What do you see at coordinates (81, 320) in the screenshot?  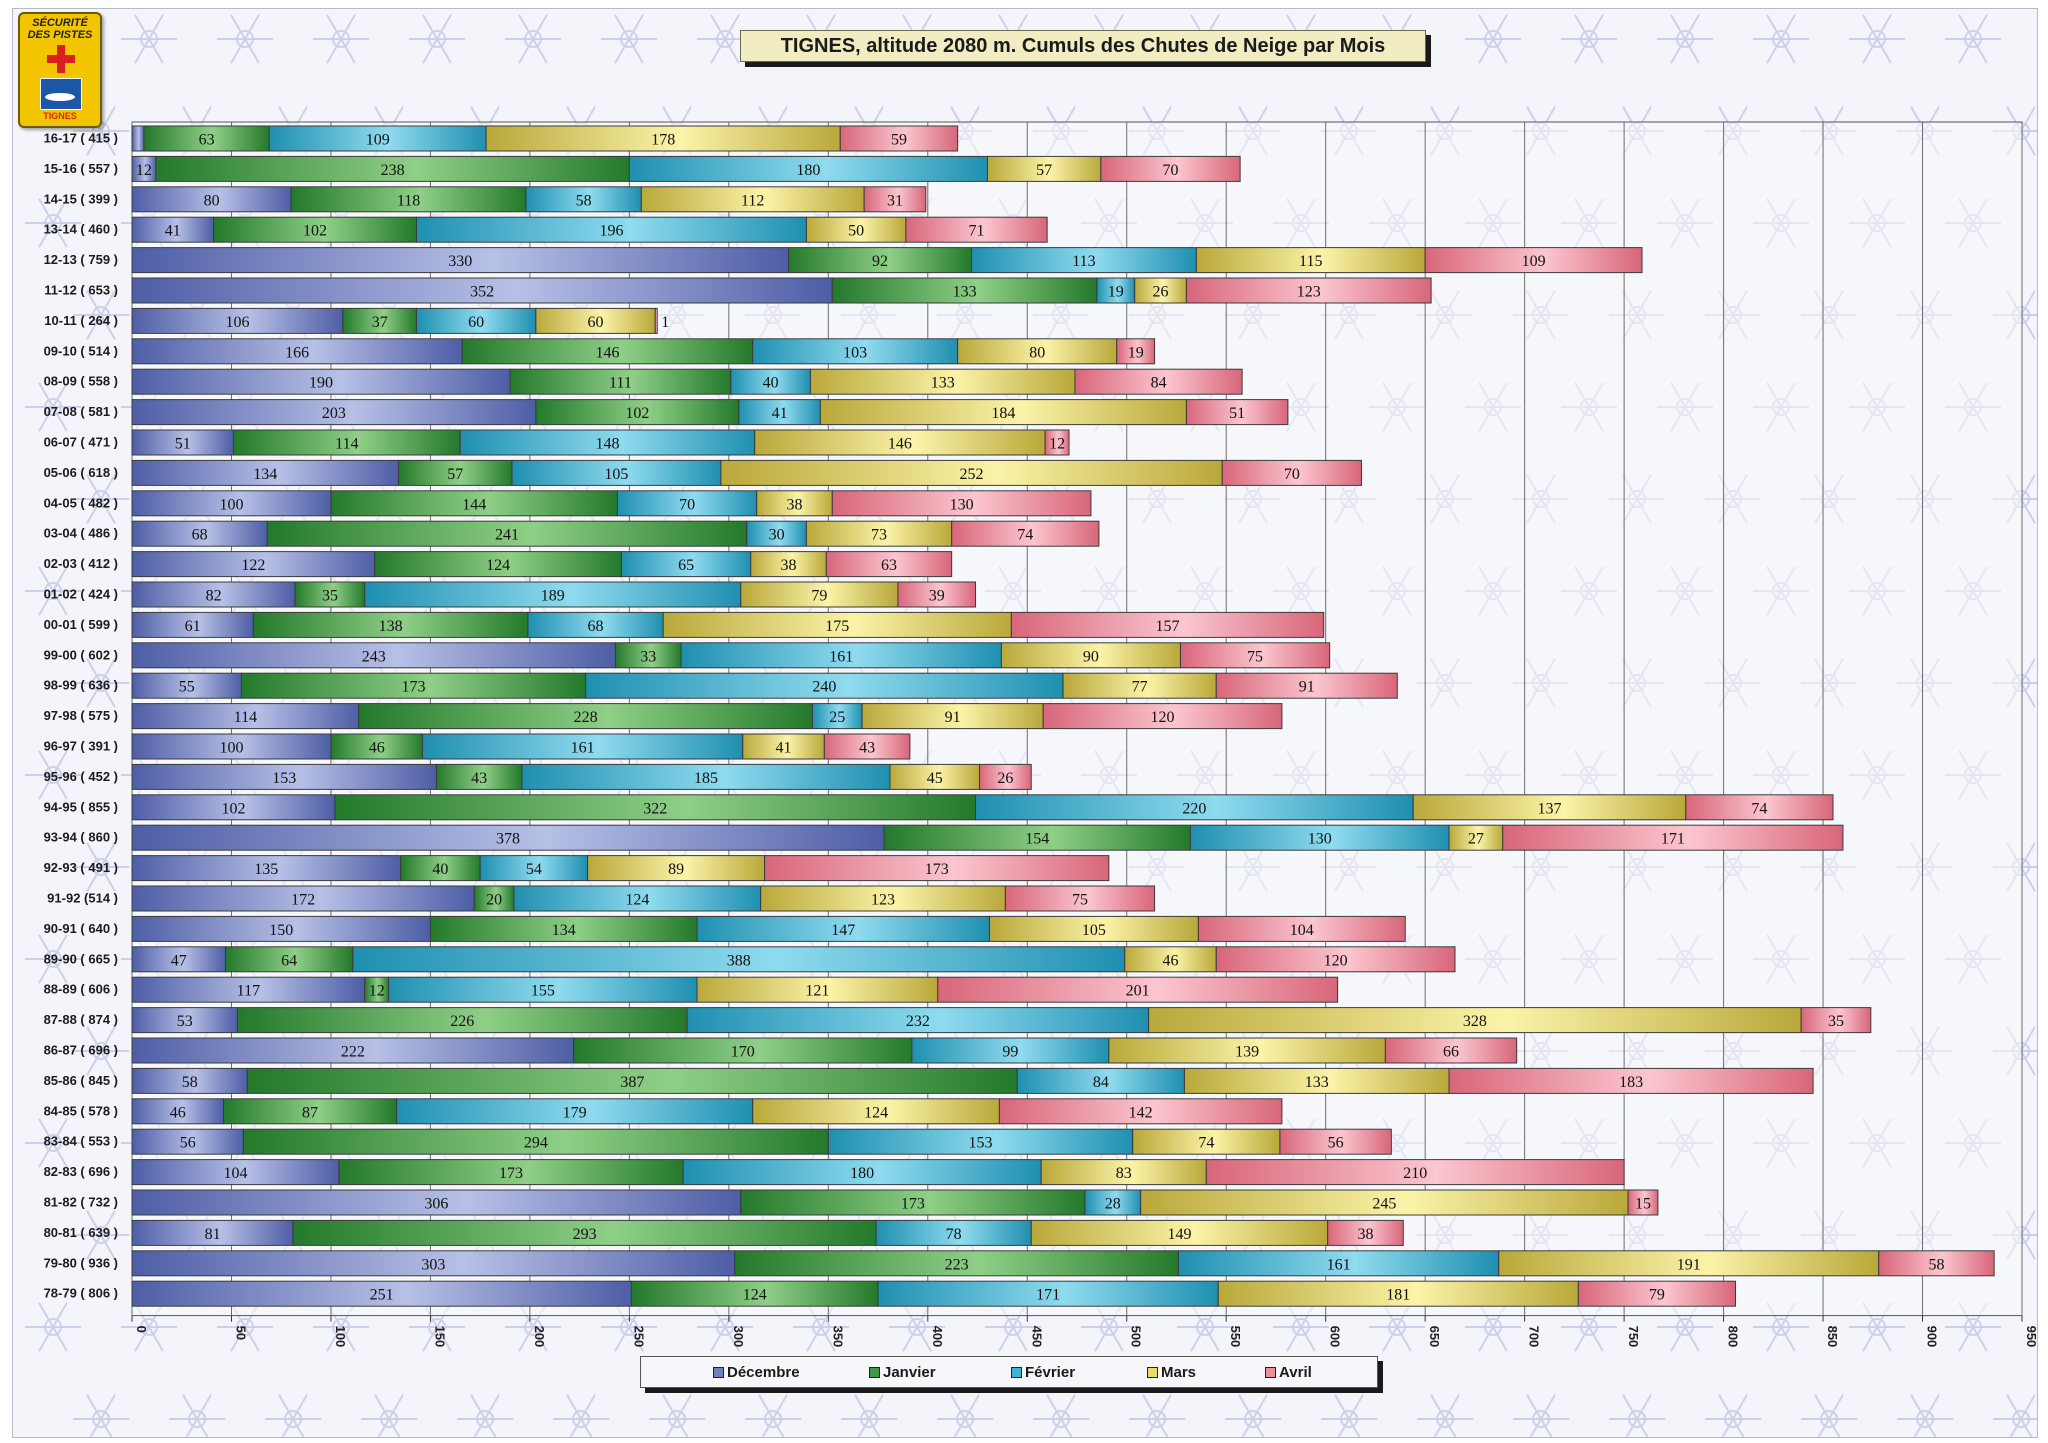 I see `y-tick-label: 10-11 ( 264 )` at bounding box center [81, 320].